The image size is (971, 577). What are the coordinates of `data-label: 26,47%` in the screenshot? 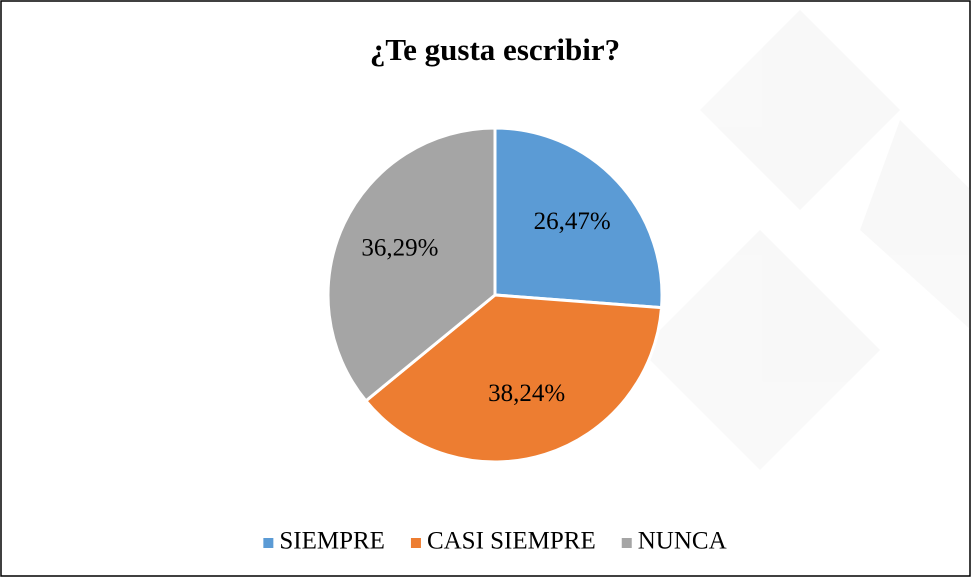 It's located at (572, 221).